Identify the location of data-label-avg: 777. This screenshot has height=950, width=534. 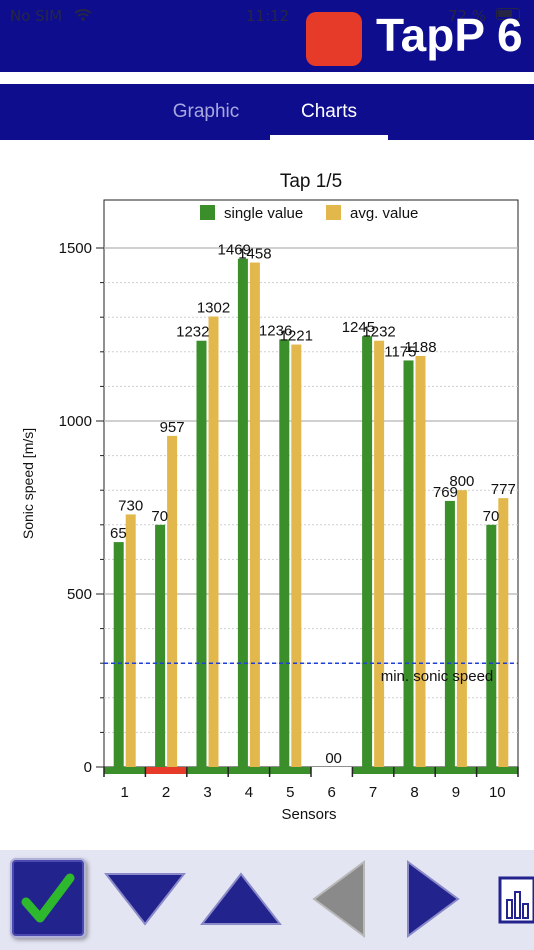
(503, 489).